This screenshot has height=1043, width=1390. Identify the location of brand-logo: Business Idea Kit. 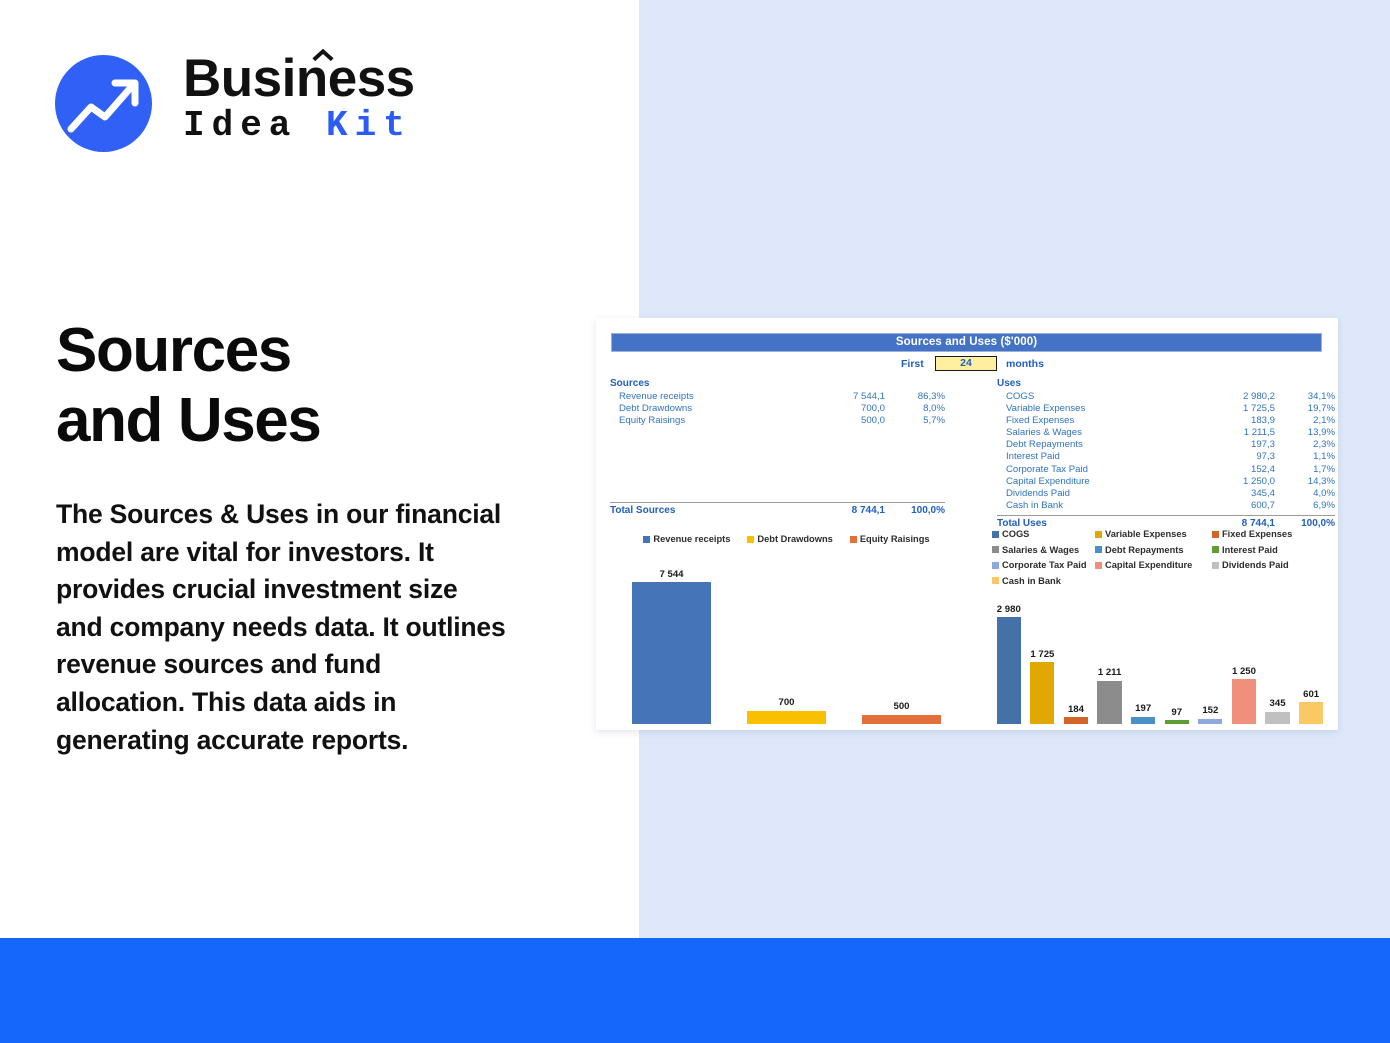
(265, 103).